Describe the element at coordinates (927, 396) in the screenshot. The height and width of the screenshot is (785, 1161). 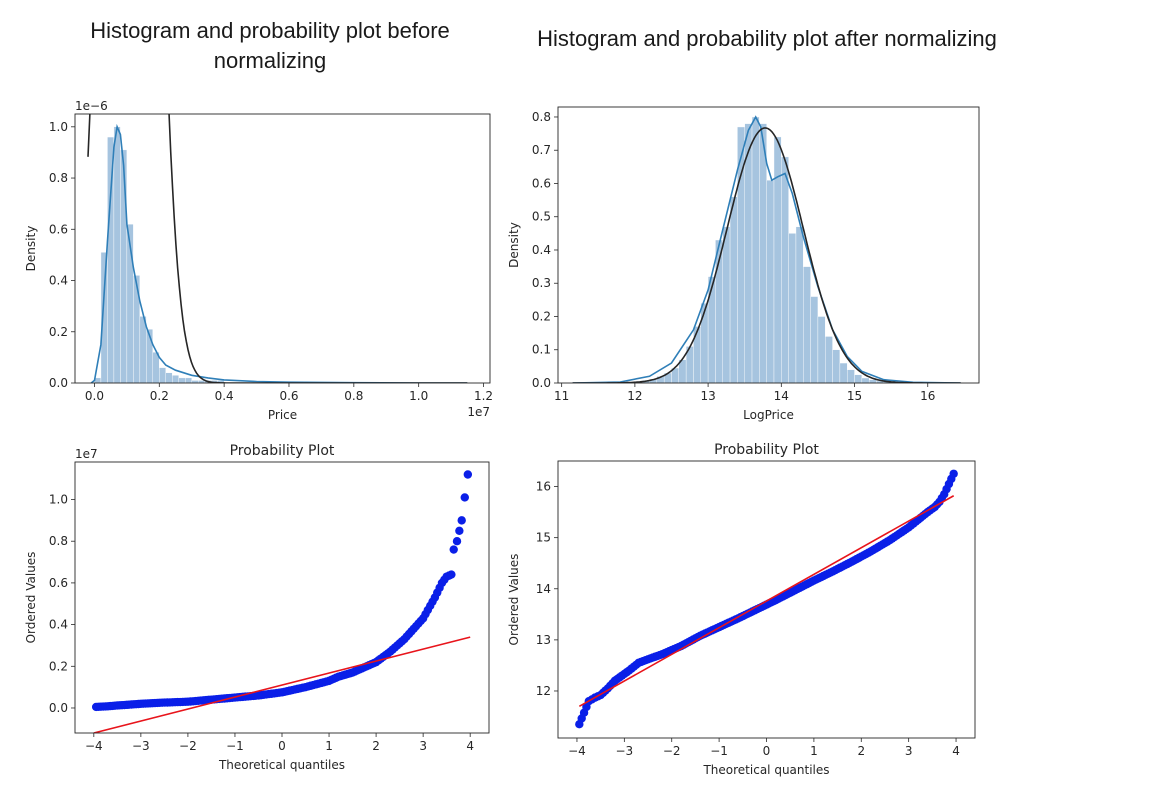
I see `x-tick-label: 16` at that location.